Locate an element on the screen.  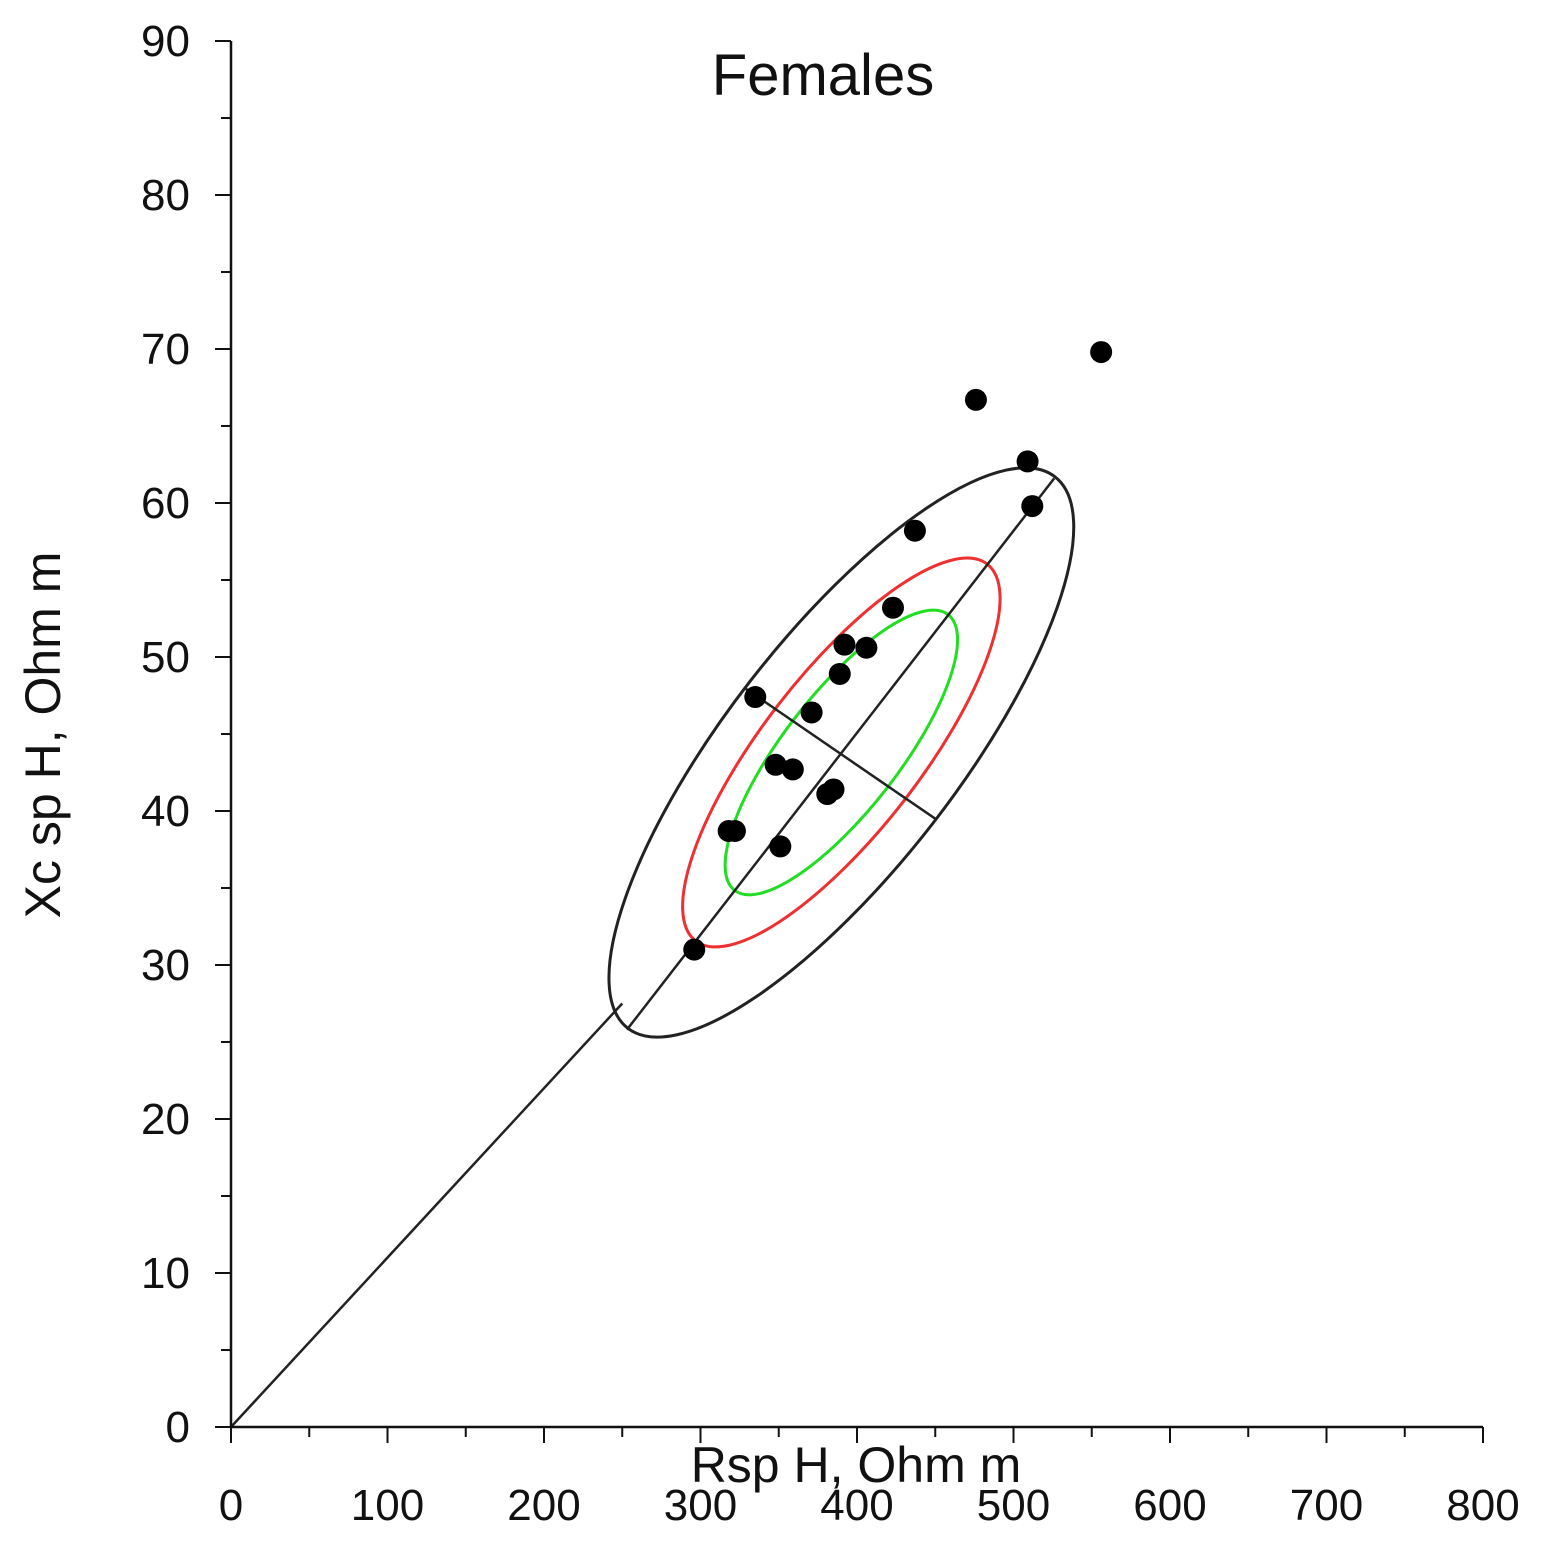
x-tick-label: 800 is located at coordinates (1482, 1505).